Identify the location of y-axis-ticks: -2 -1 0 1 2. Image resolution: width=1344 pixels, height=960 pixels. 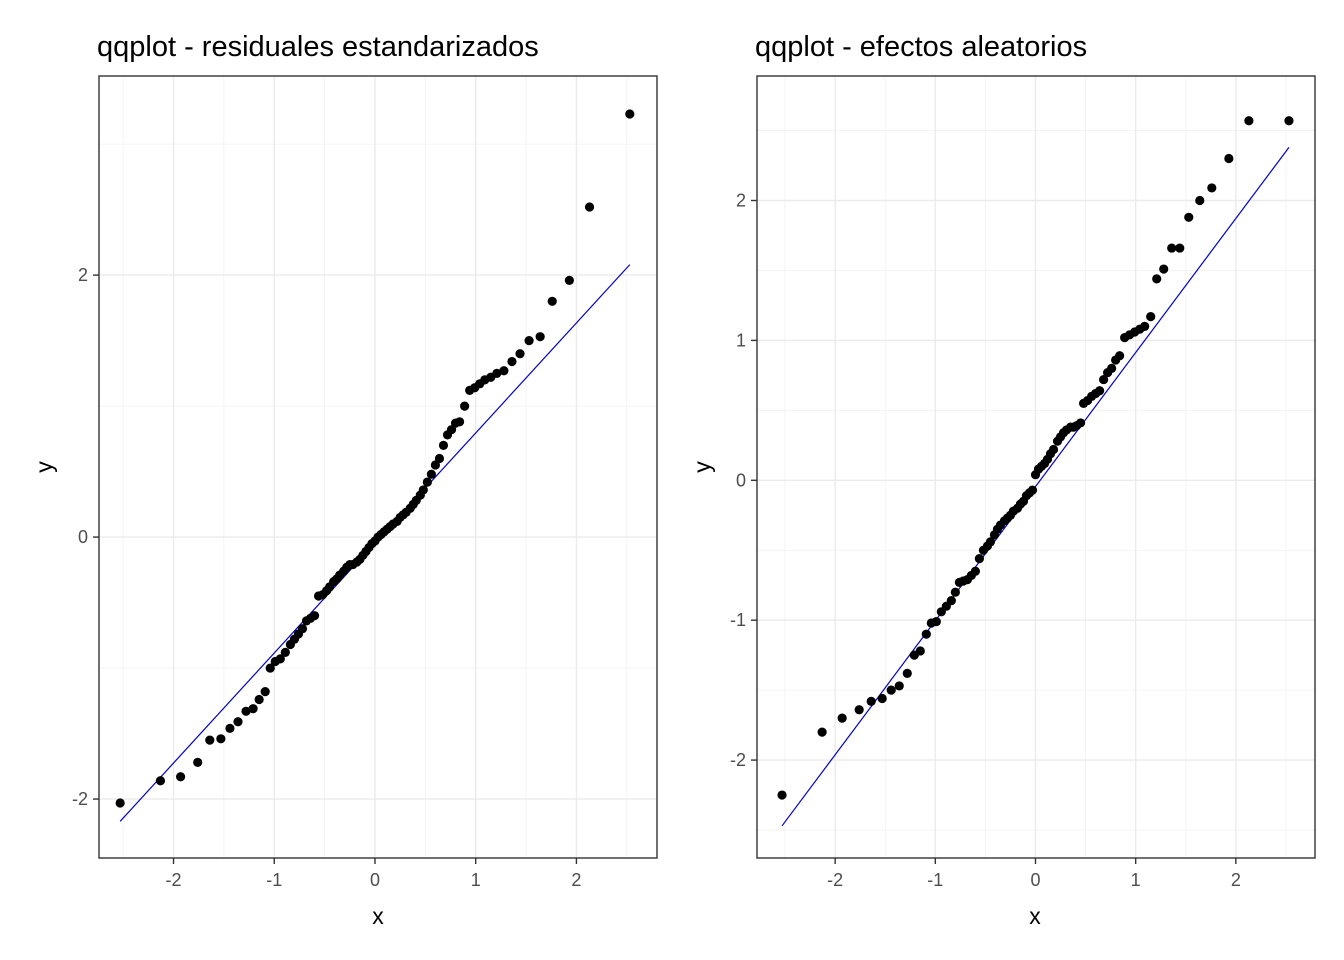
(743, 480).